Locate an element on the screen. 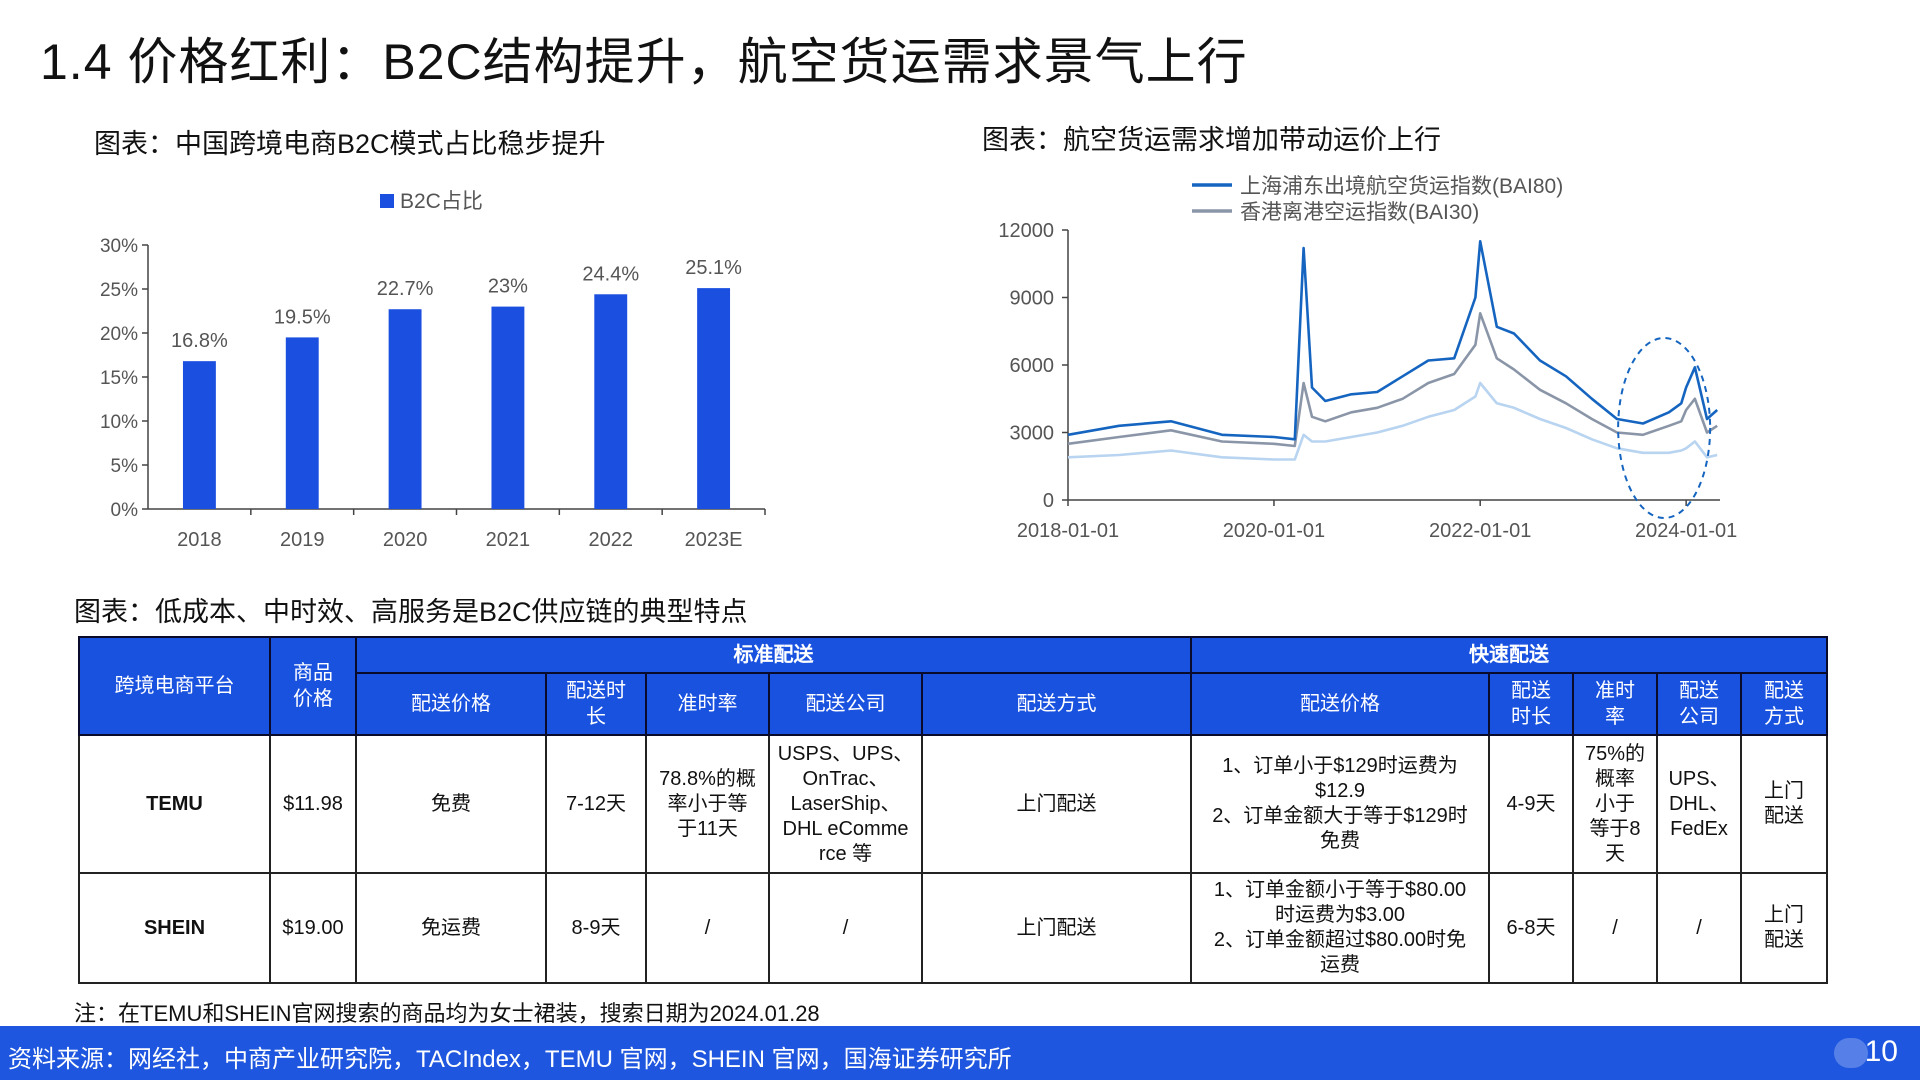  y-tick-label: 12000 is located at coordinates (1026, 231).